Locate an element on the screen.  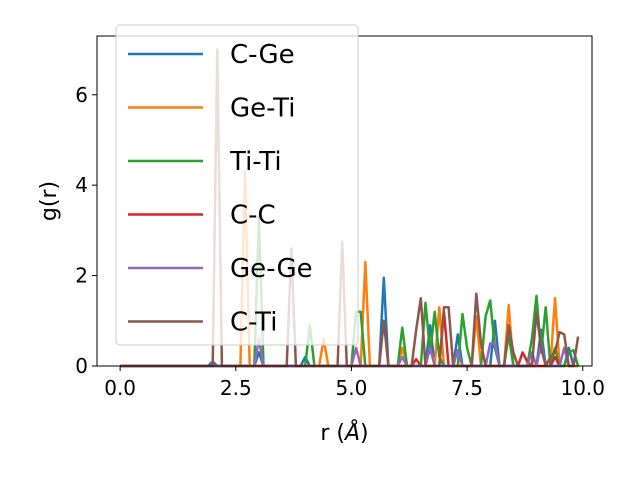
x-axis-label-text: r ( is located at coordinates (332, 433).